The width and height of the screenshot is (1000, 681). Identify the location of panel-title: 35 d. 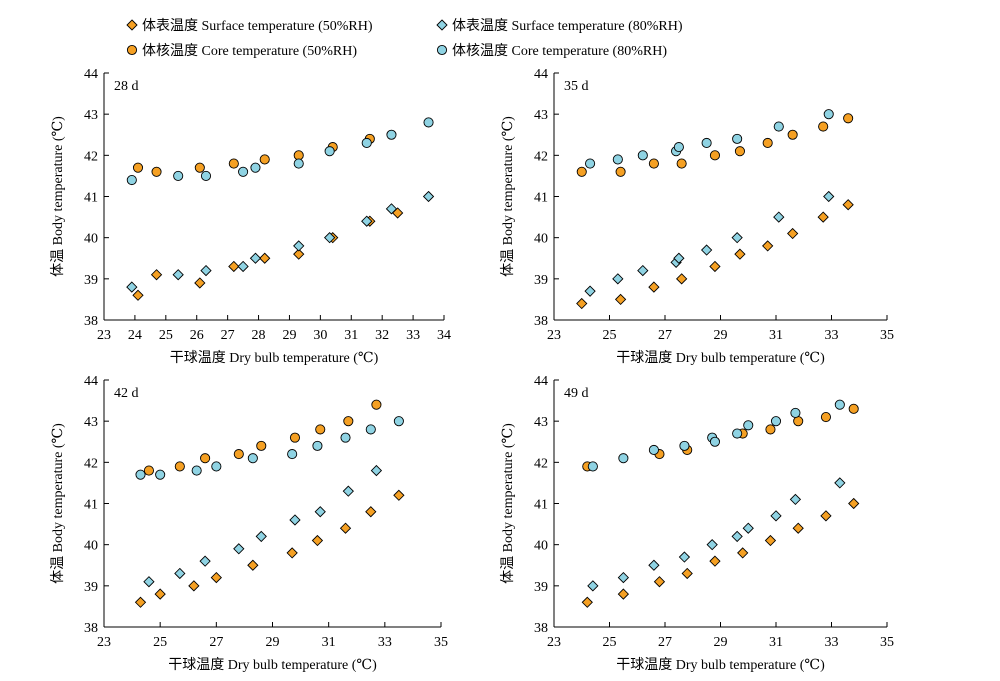
(576, 86).